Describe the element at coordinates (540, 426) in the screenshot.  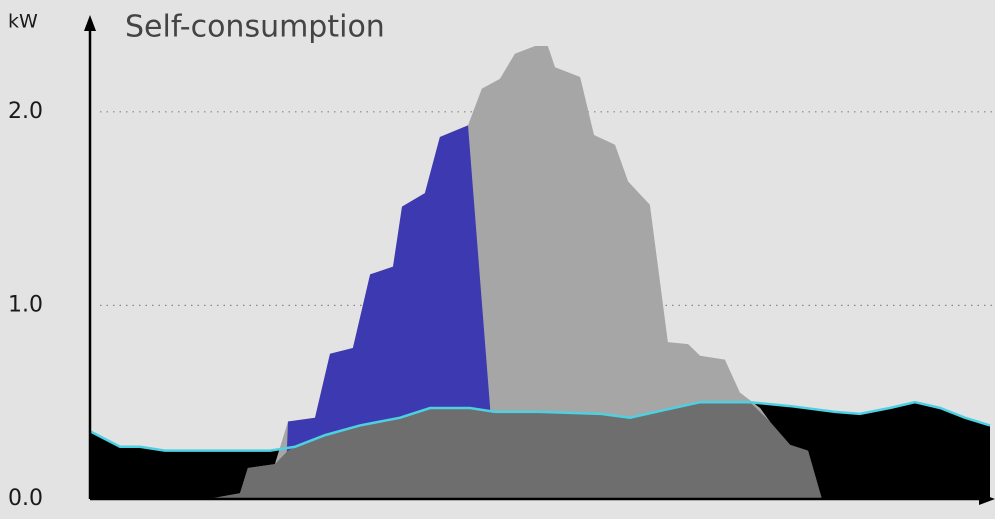
I see `line` at that location.